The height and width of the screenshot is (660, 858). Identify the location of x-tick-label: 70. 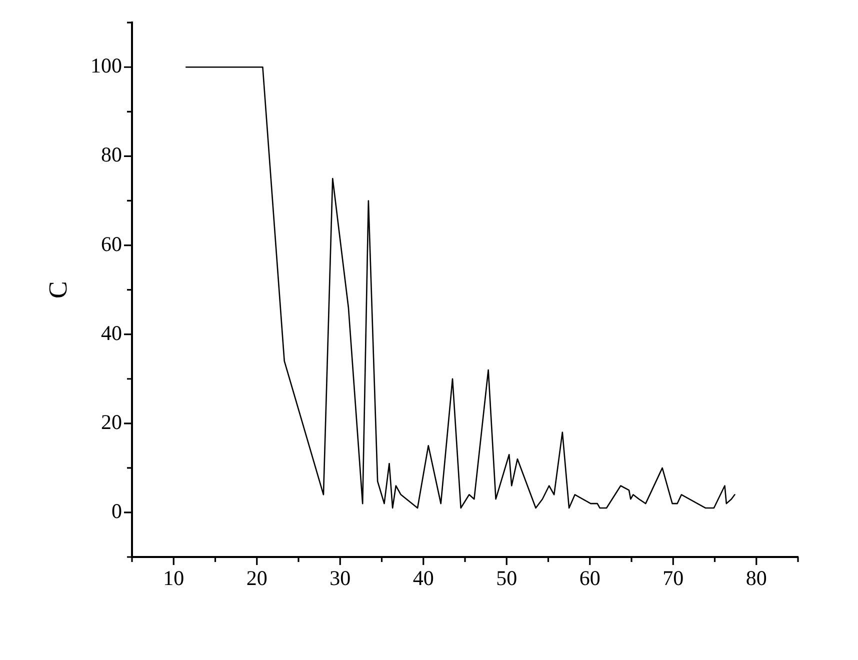
(673, 578).